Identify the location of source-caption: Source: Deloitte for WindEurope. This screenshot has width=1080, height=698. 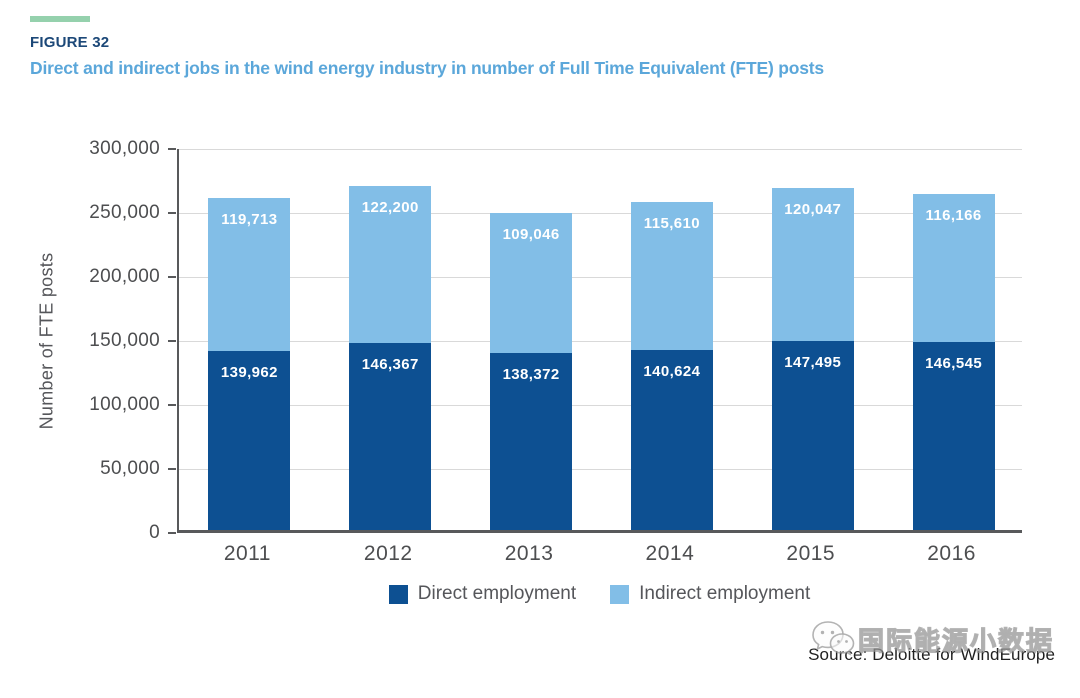
(931, 654).